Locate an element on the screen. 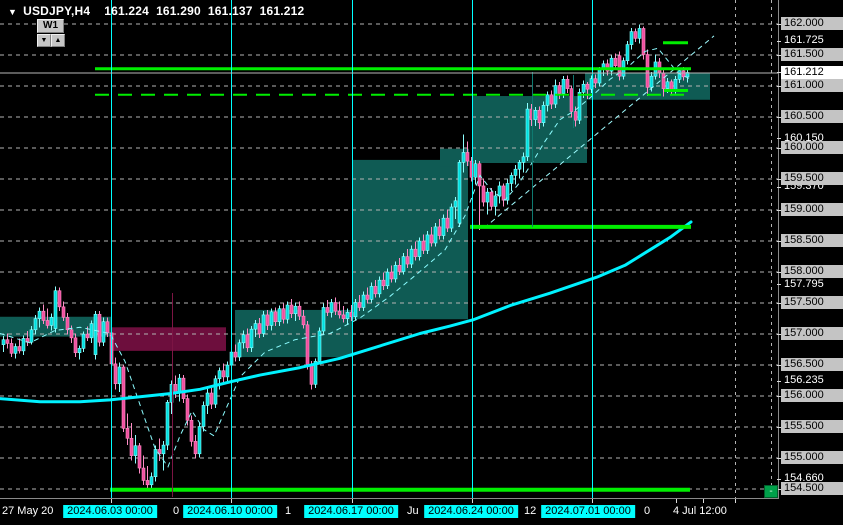 The width and height of the screenshot is (843, 525). price-level-label: 156.235 is located at coordinates (804, 380).